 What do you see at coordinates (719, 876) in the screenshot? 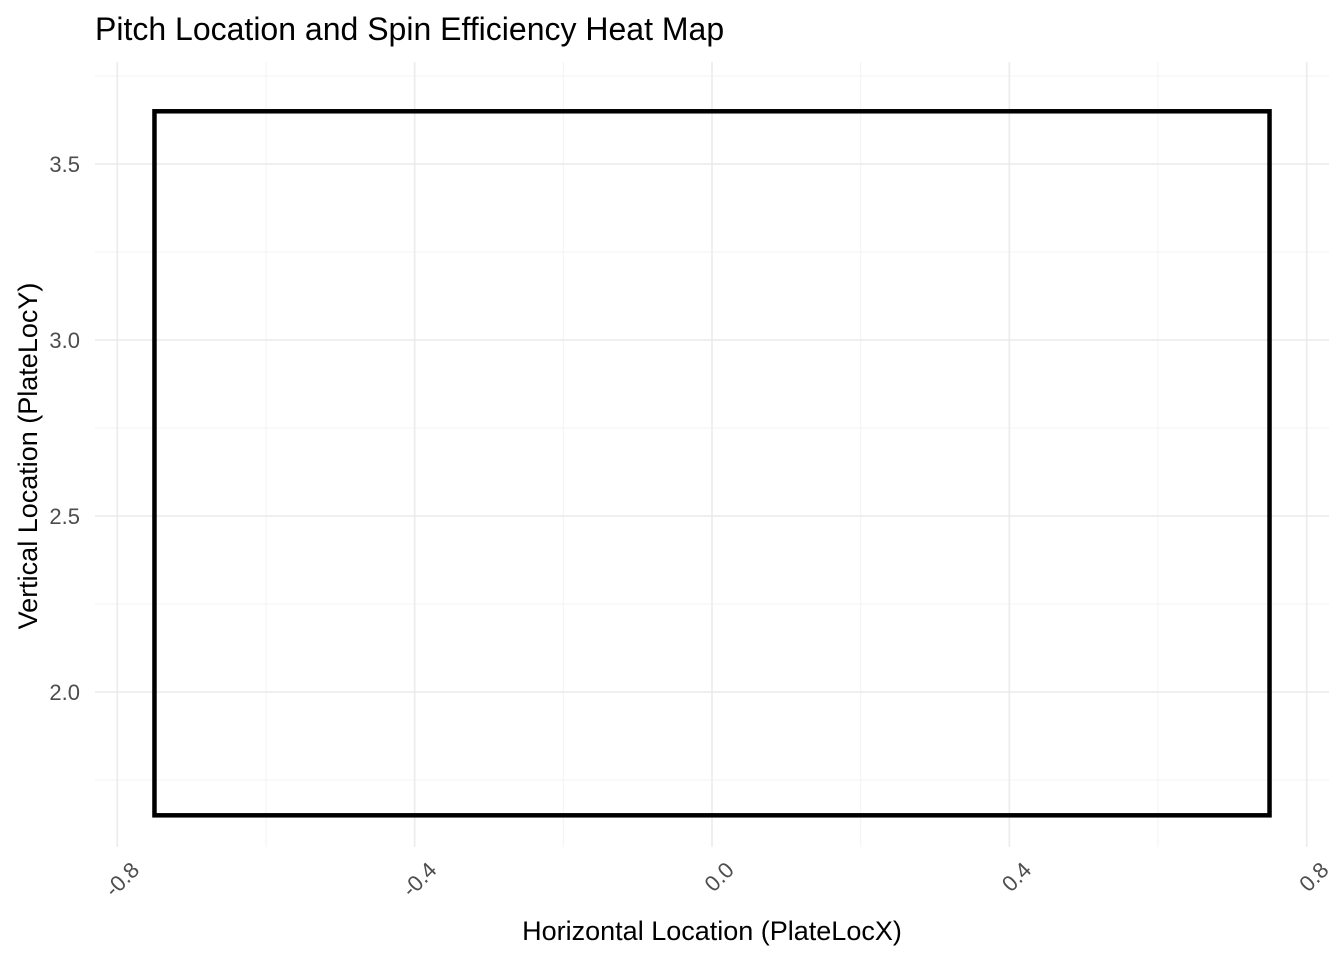
I see `x-tick-label: 0.0` at bounding box center [719, 876].